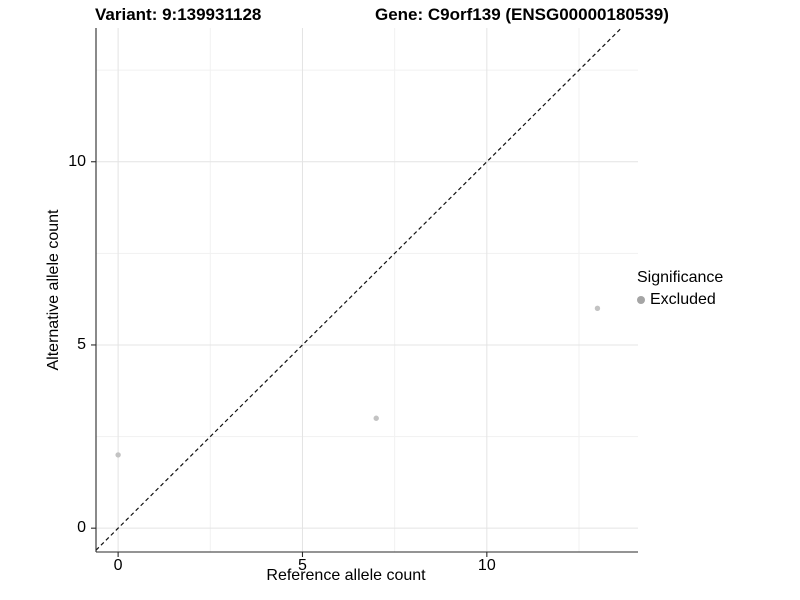 Image resolution: width=800 pixels, height=600 pixels. I want to click on plot-title-gene: Gene: C9orf139 (ENSG00000180539), so click(522, 14).